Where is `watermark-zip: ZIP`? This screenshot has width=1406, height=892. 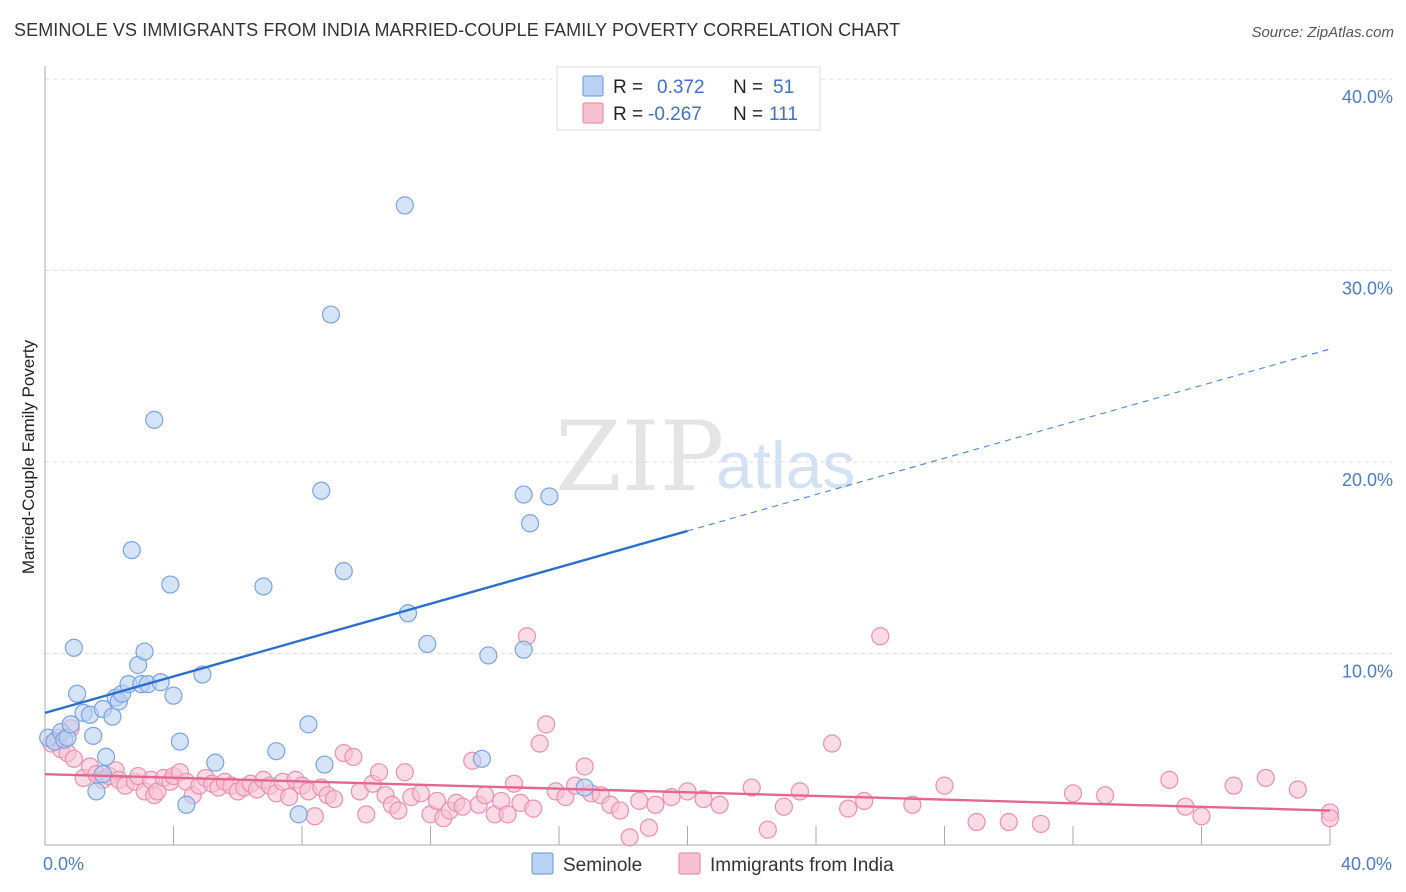
watermark-zip: ZIP is located at coordinates (639, 457).